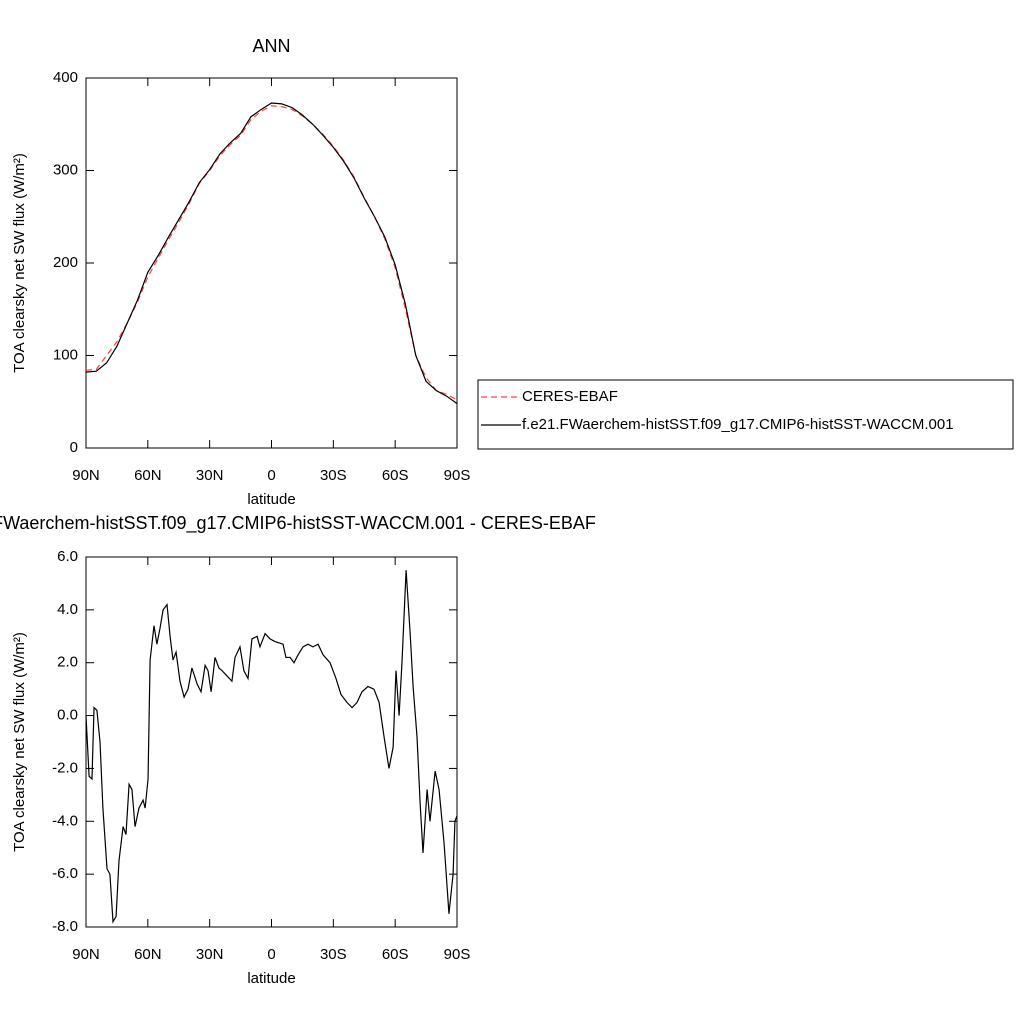  I want to click on y-tick-label: 0, so click(74, 447).